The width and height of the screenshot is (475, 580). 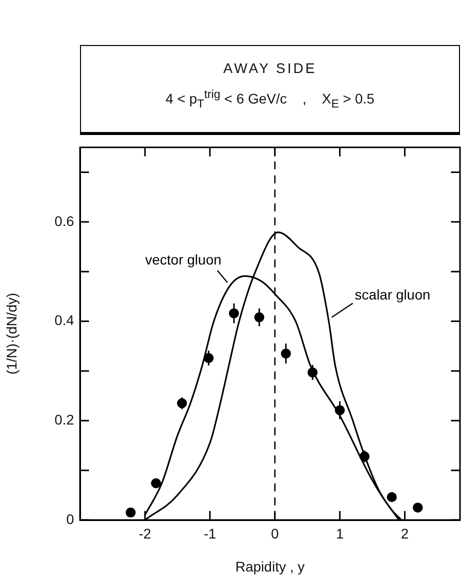 What do you see at coordinates (64, 220) in the screenshot?
I see `y-tick-label: 0.6` at bounding box center [64, 220].